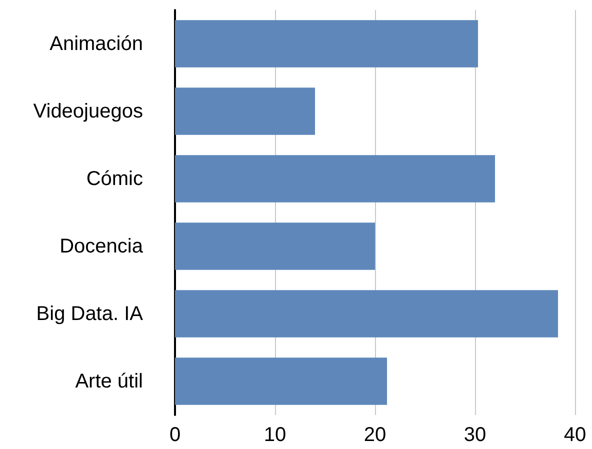 The height and width of the screenshot is (449, 592). I want to click on x-tick-label: 10, so click(275, 435).